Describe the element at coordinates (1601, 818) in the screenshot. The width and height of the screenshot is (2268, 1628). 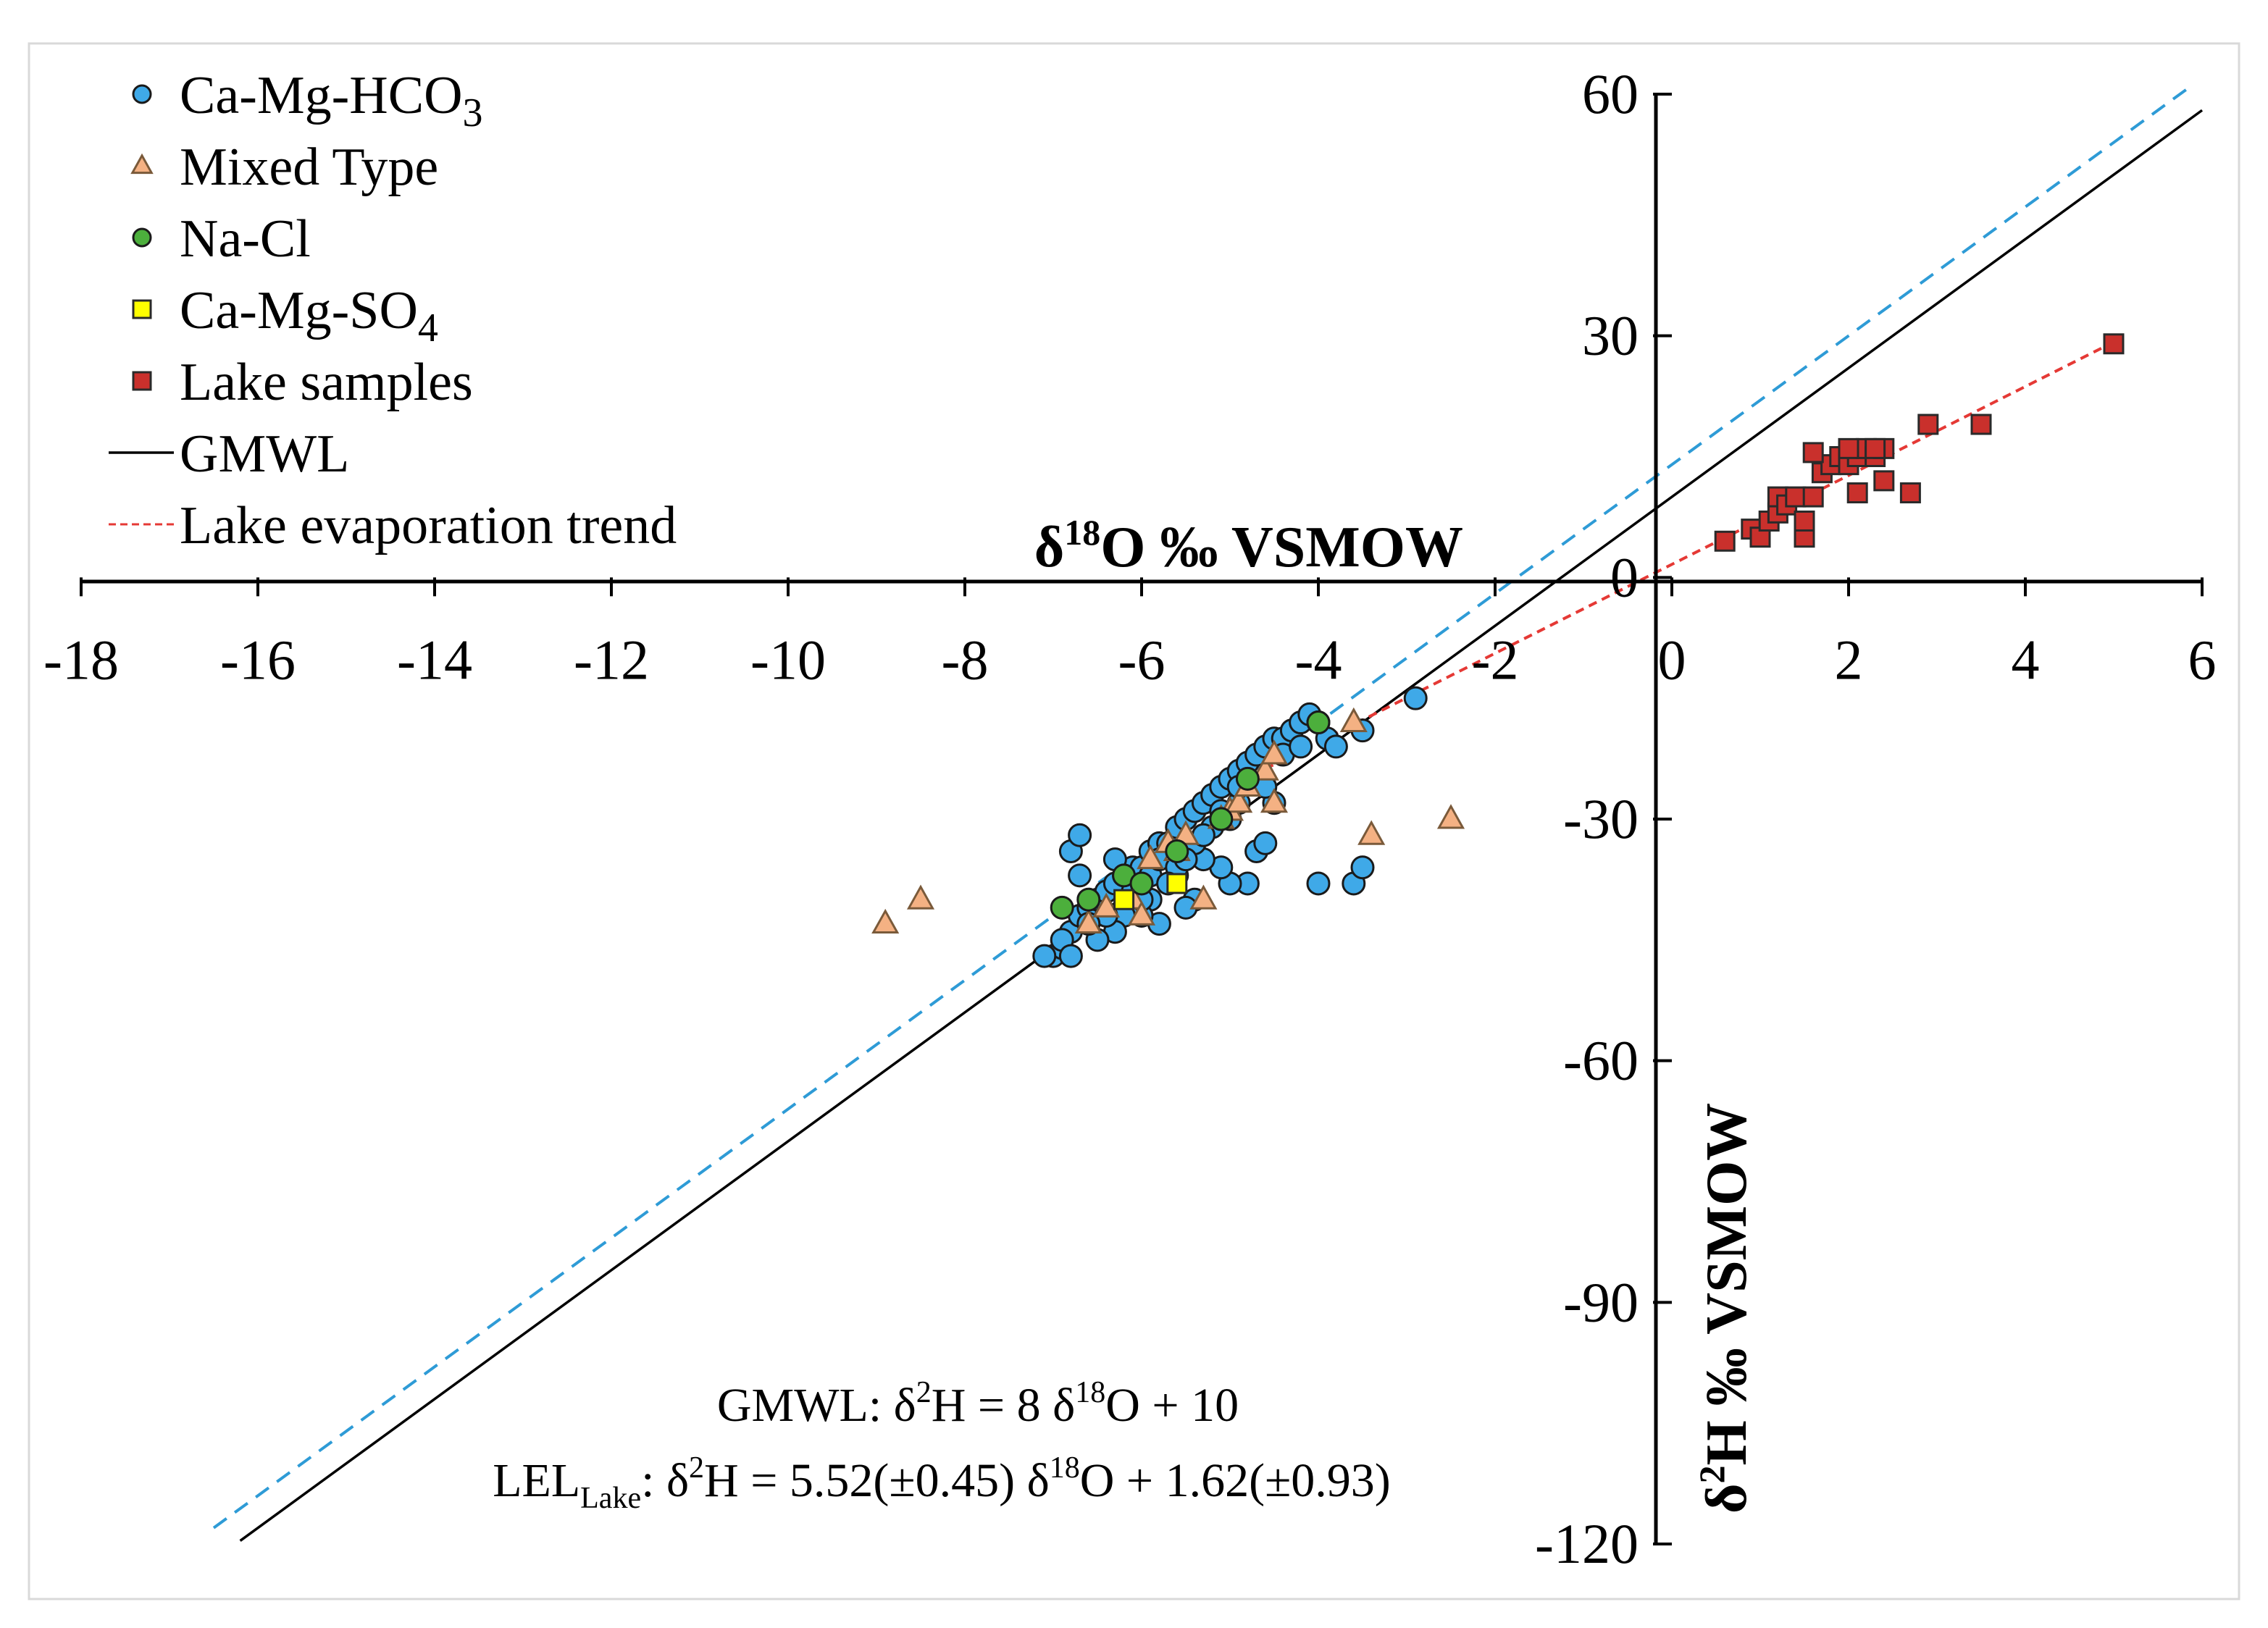
I see `y-tick-label: -30` at that location.